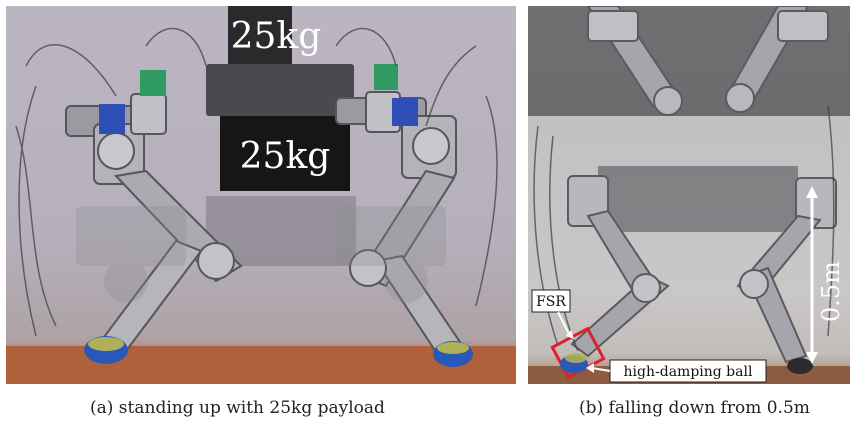  I want to click on fsr-label: FSR, so click(551, 302).